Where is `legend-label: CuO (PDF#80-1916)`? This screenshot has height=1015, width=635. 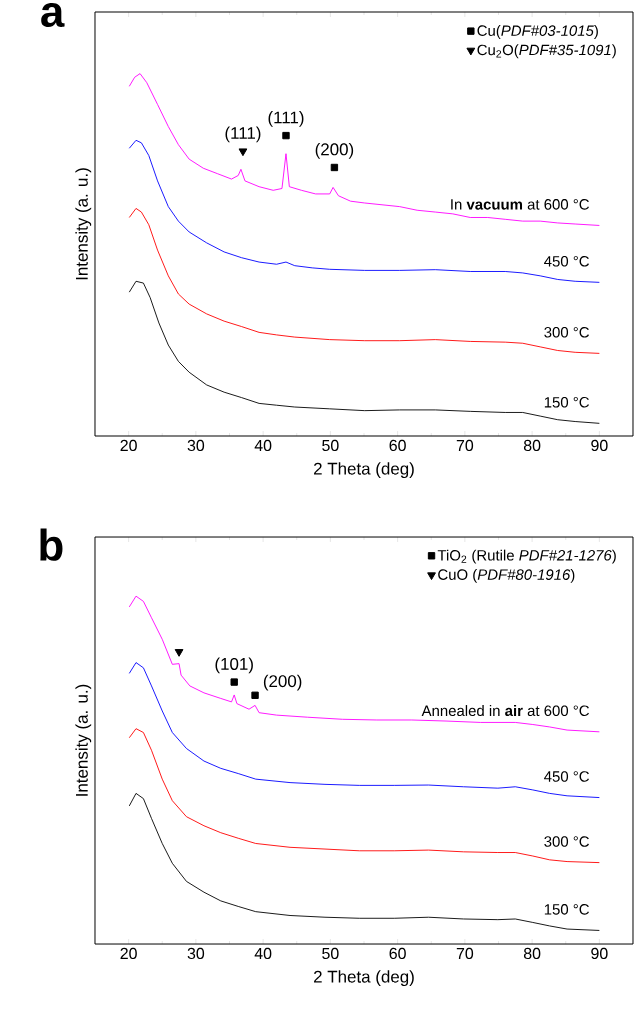
legend-label: CuO (PDF#80-1916) is located at coordinates (506, 575).